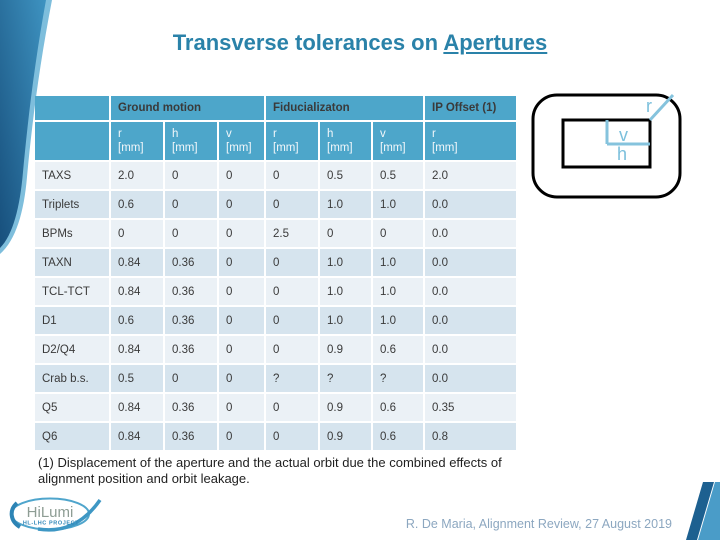 The width and height of the screenshot is (720, 540). I want to click on value-cell: 0.35, so click(470, 407).